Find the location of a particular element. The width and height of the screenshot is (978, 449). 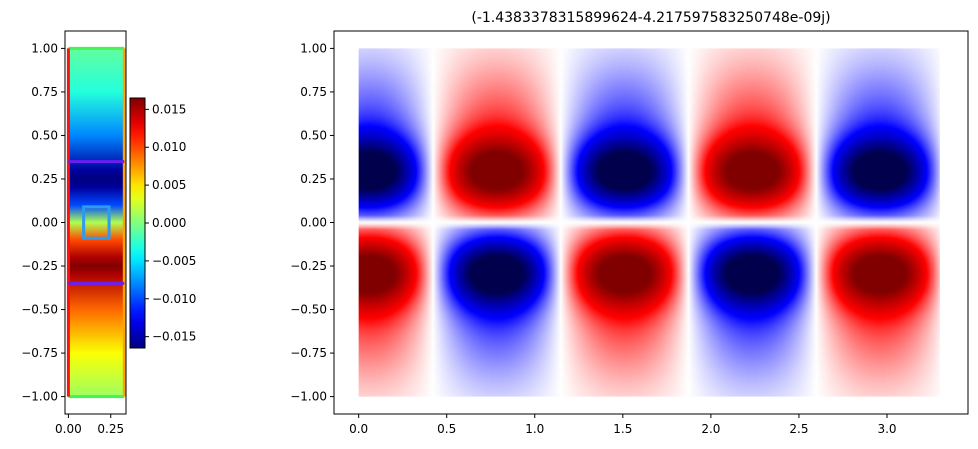

colorbar-tick-label: 0.010 is located at coordinates (169, 147).